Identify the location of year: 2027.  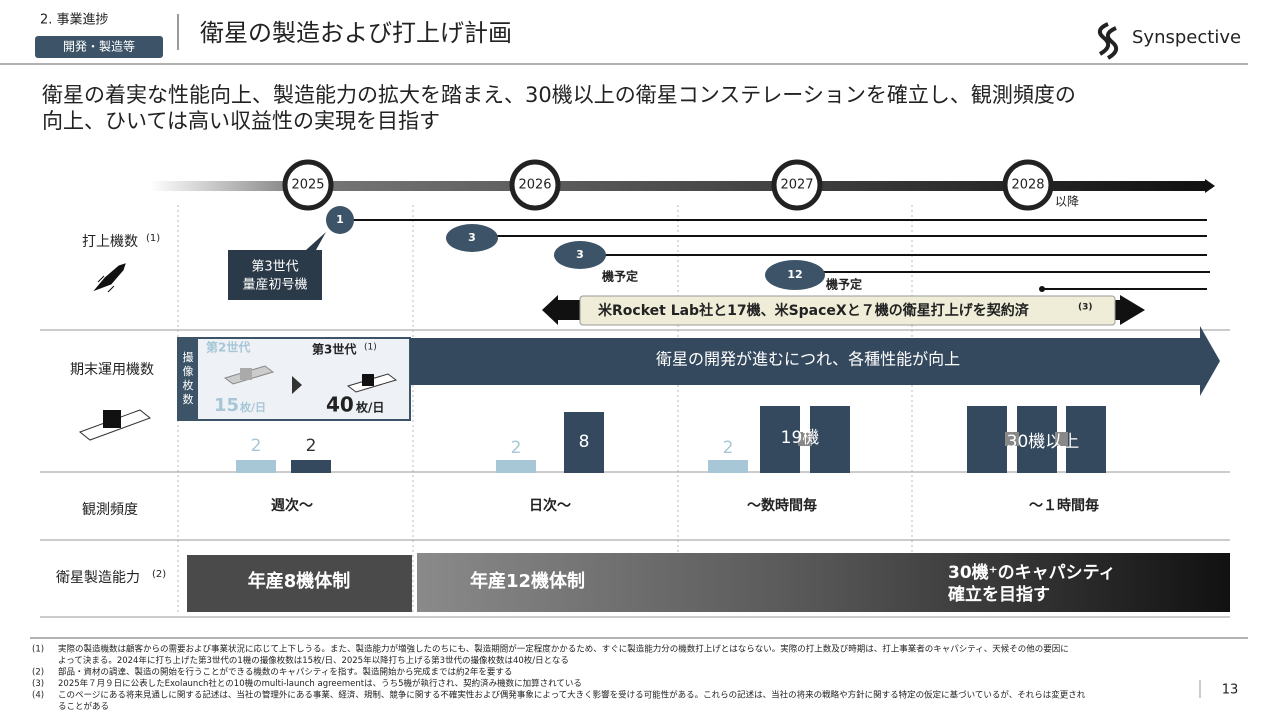
(796, 185).